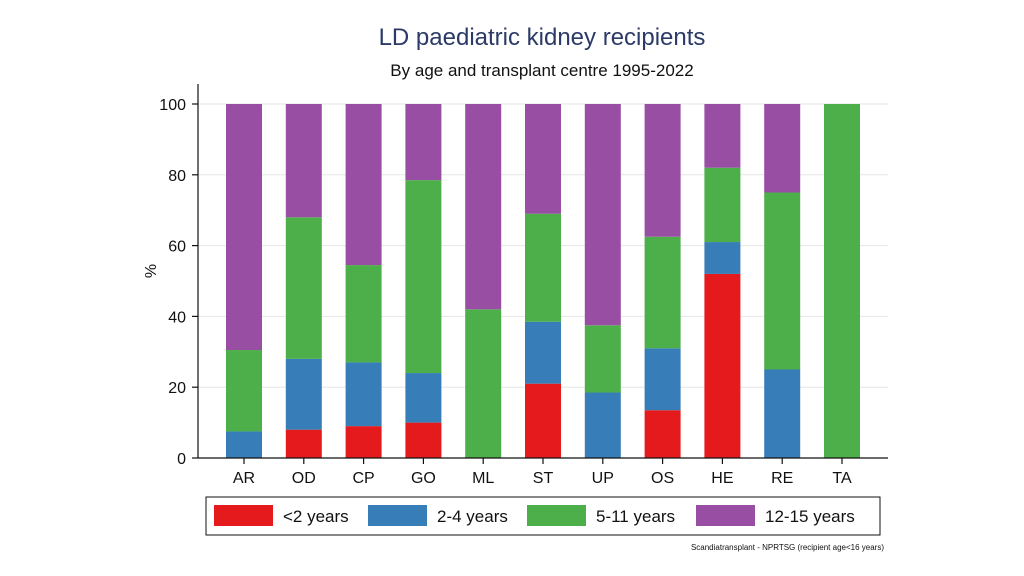  I want to click on y-tick-label: 0, so click(181, 459).